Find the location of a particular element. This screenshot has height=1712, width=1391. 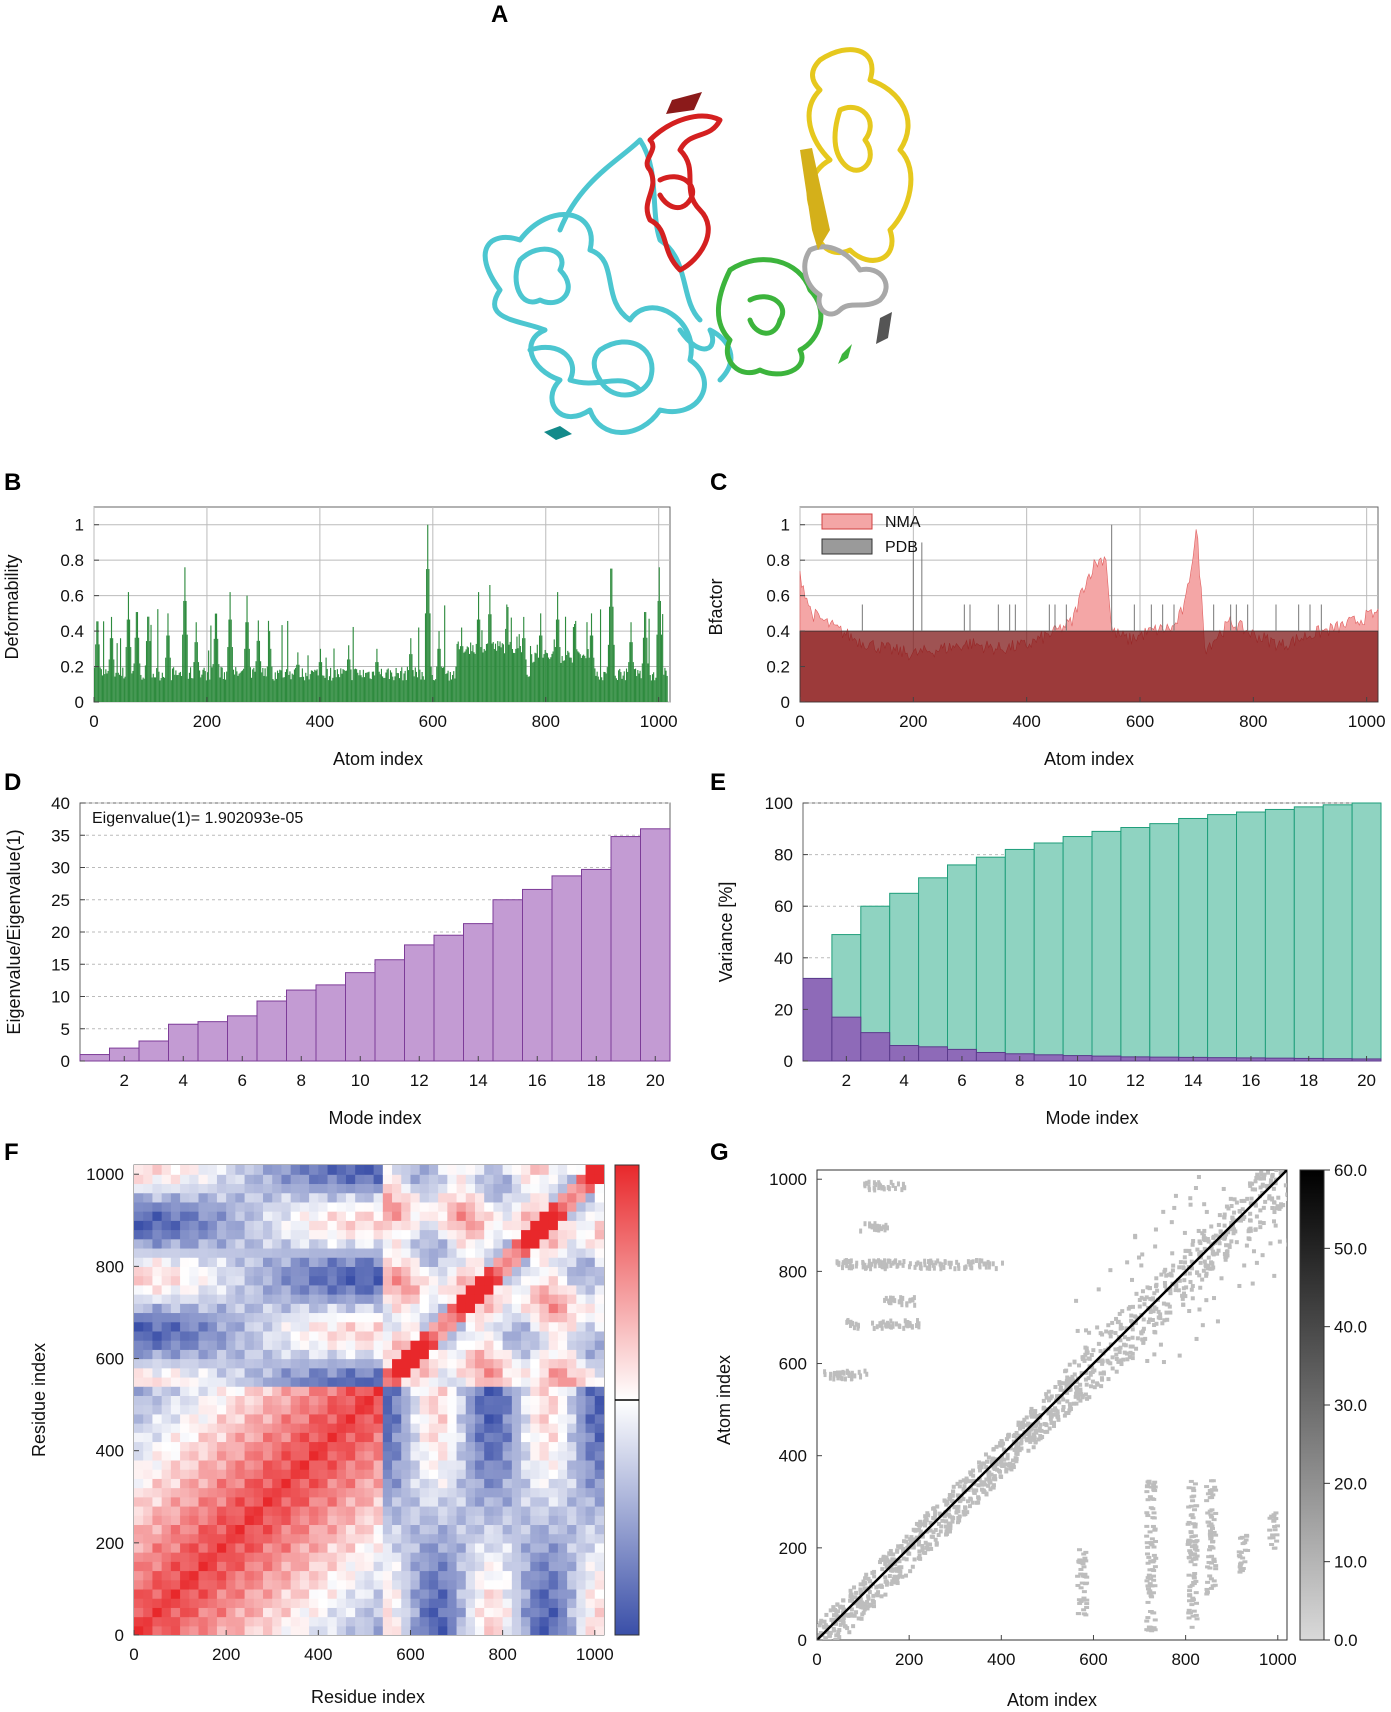

panel-c-xlabel: Atom index is located at coordinates (1089, 759).